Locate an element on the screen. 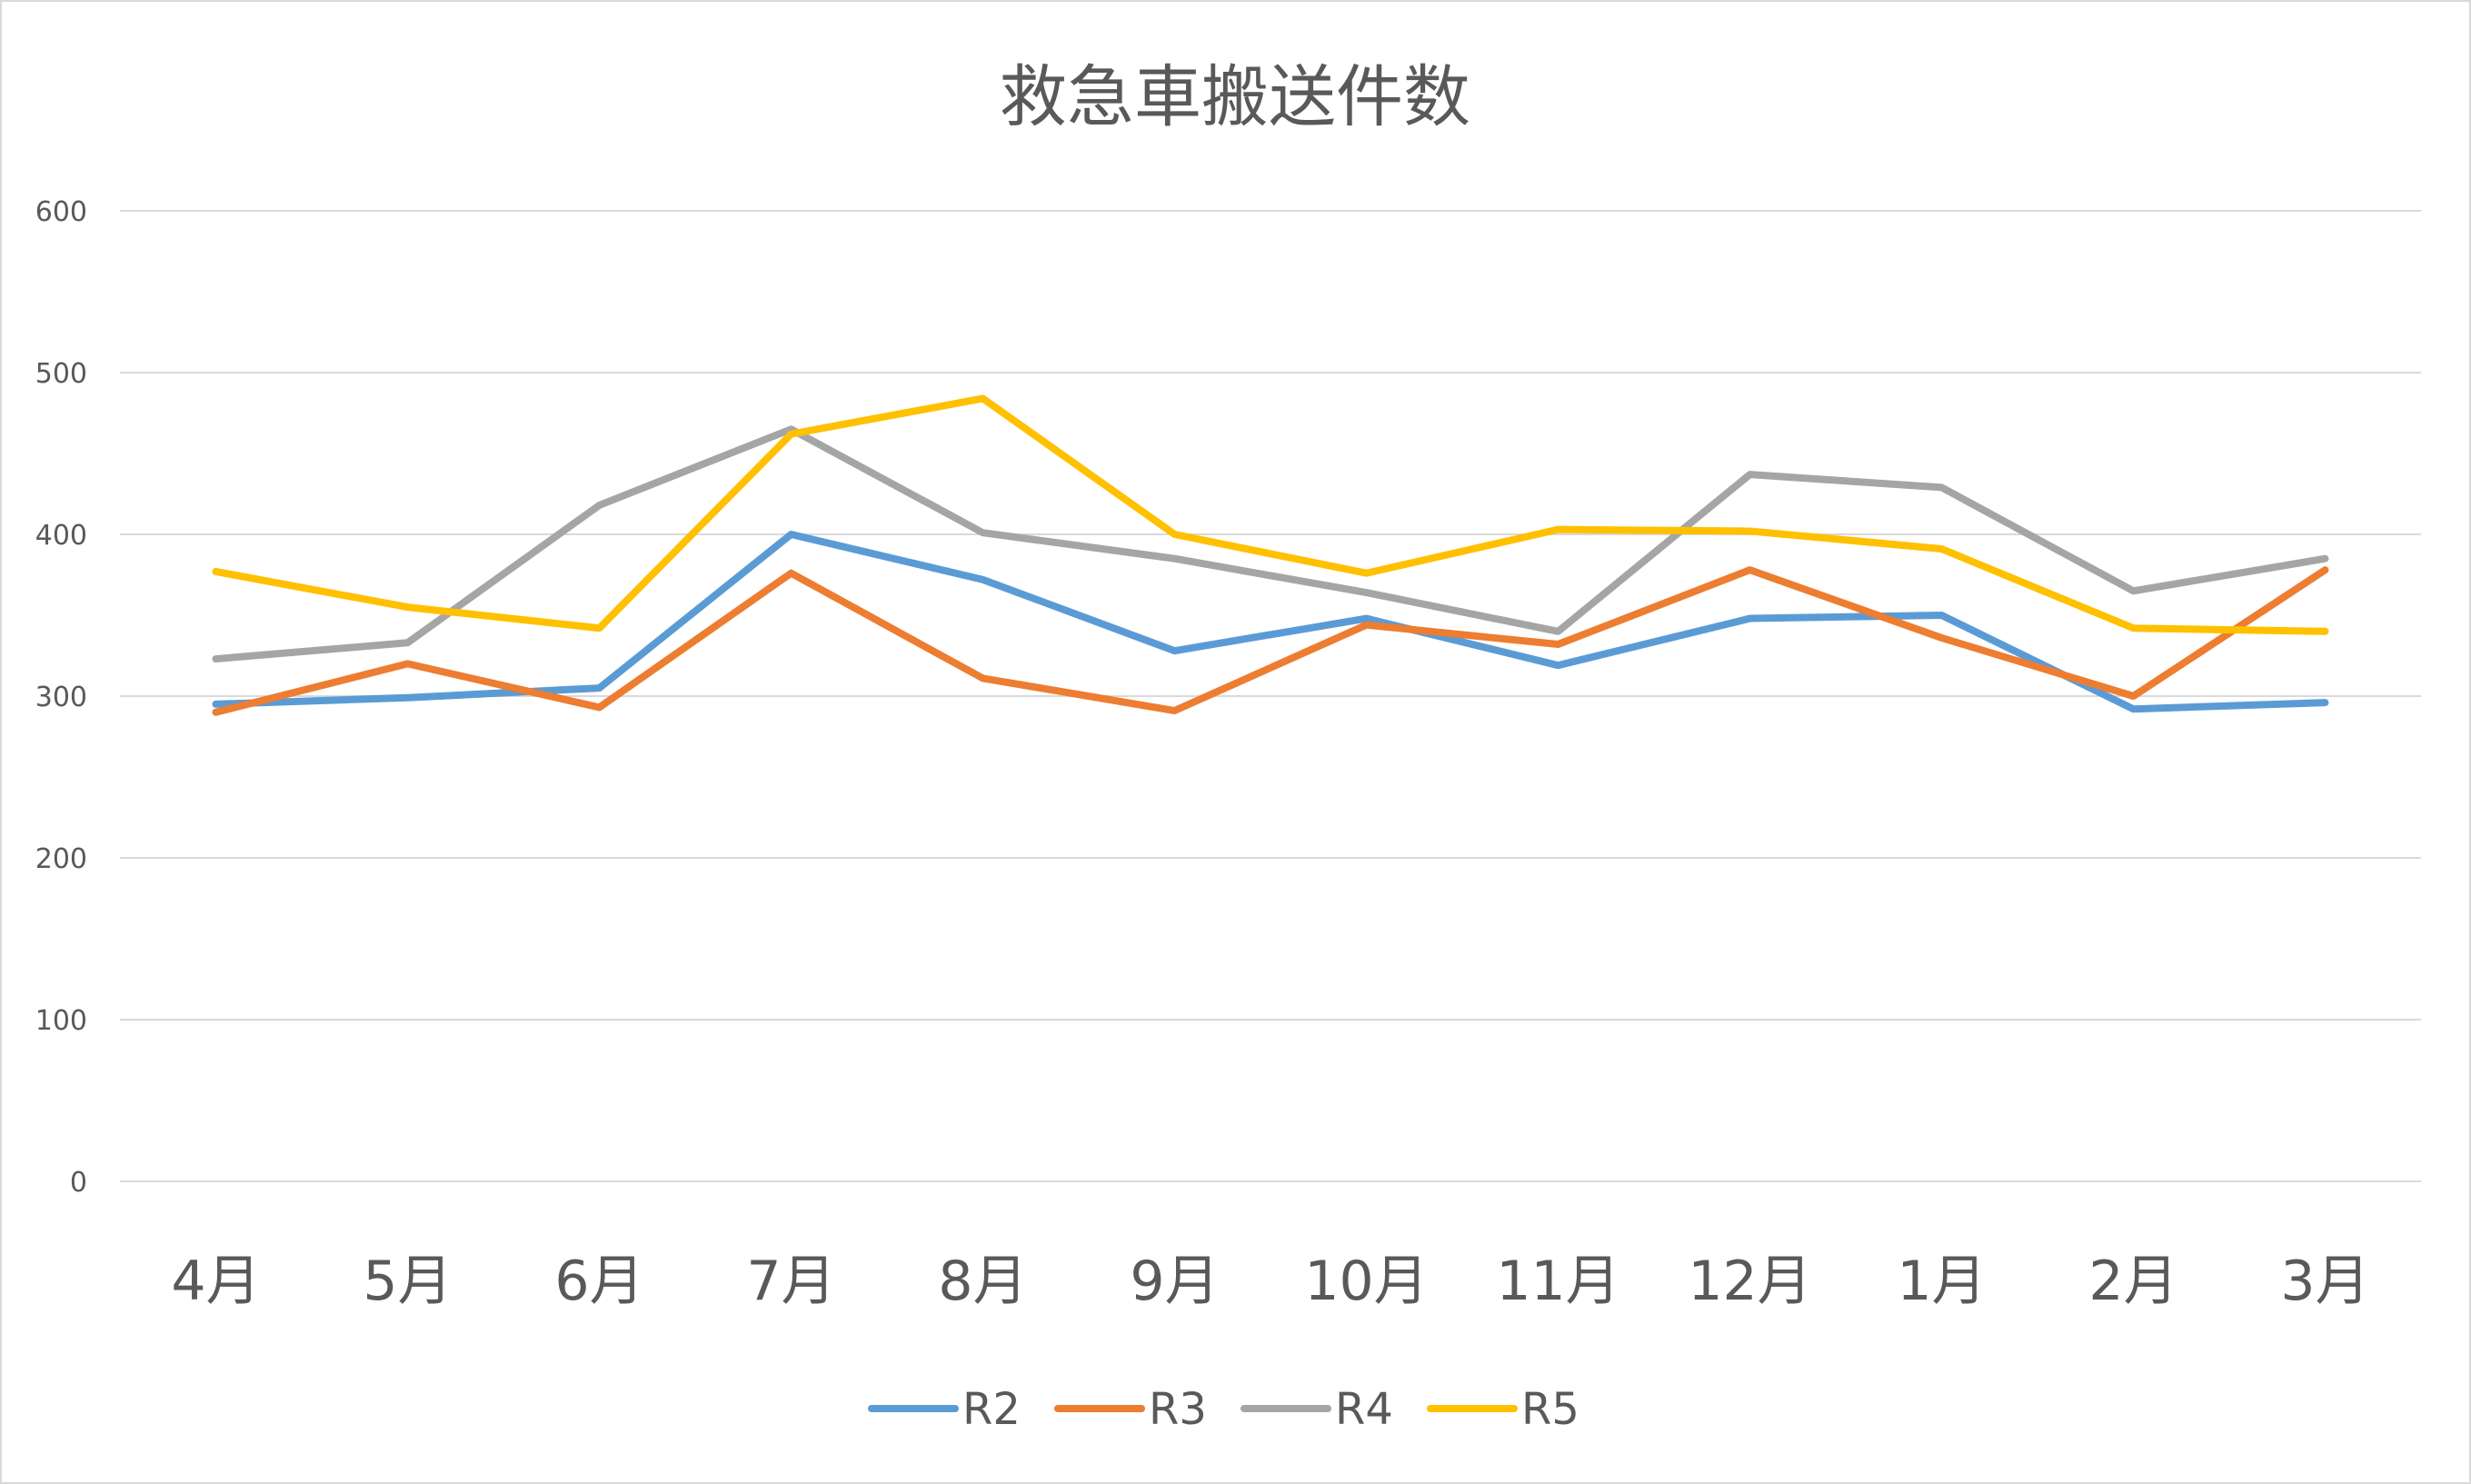 The width and height of the screenshot is (2471, 1484). legend-label-r5: R5 is located at coordinates (1550, 1409).